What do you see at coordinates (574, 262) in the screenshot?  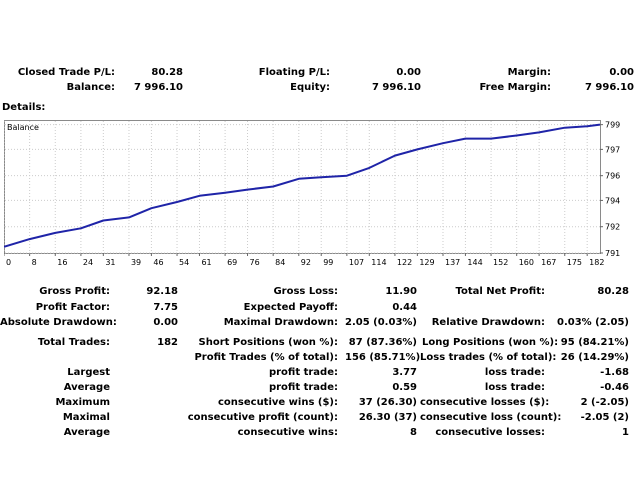 I see `chart-x-tick-label: 175` at bounding box center [574, 262].